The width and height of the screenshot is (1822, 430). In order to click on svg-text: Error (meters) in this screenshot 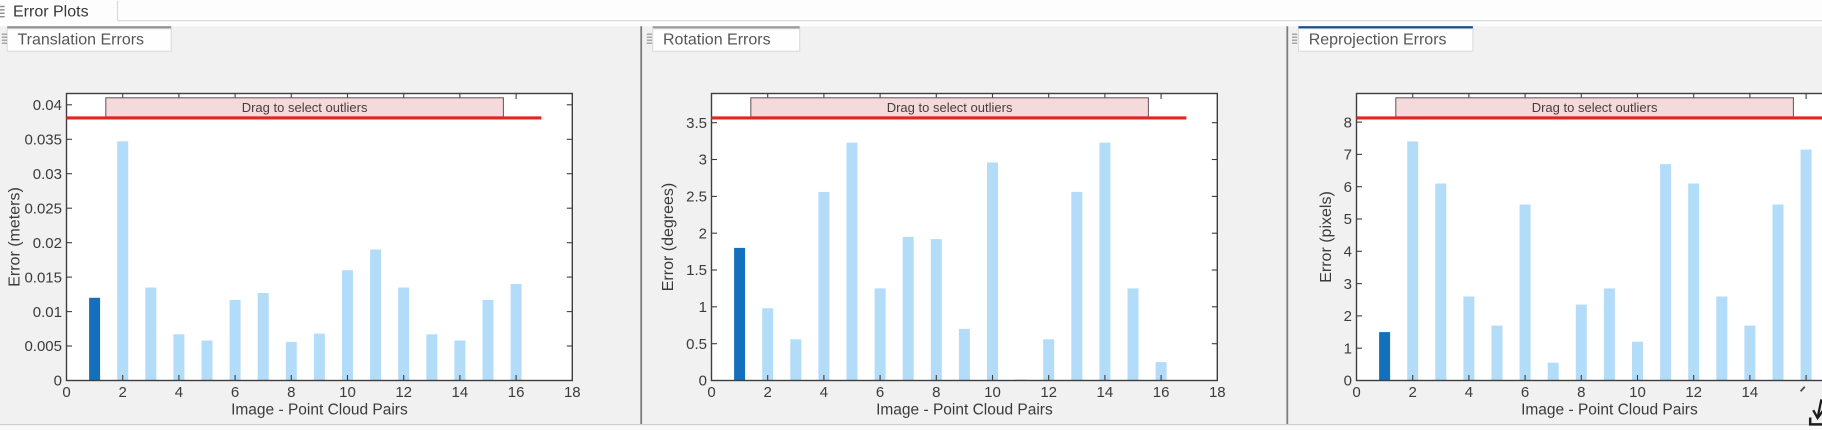, I will do `click(15, 237)`.